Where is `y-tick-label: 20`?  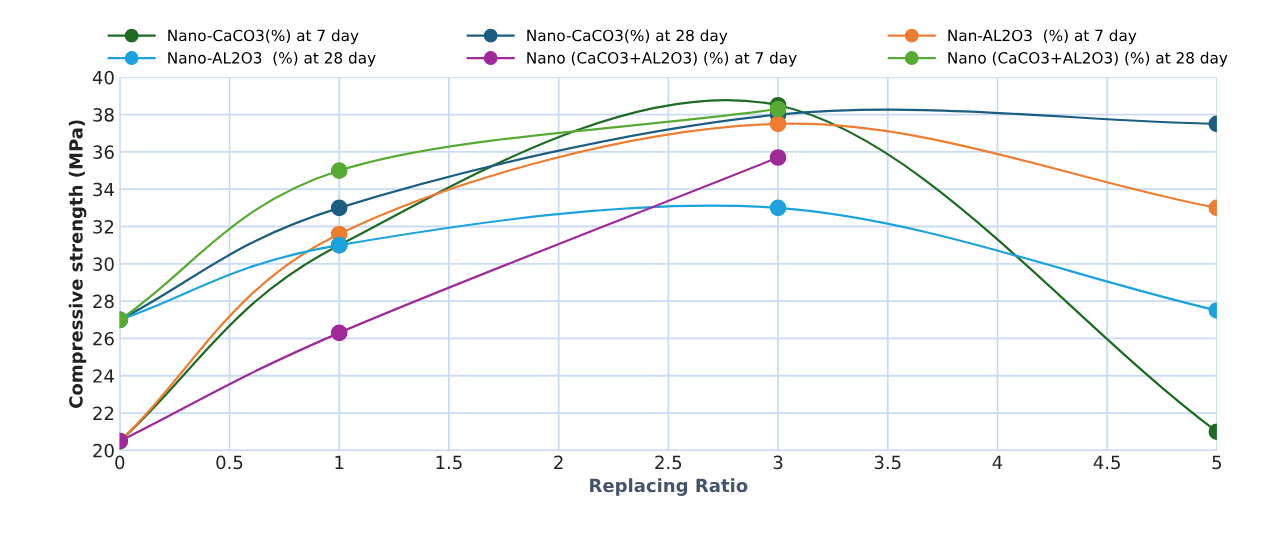 y-tick-label: 20 is located at coordinates (103, 450).